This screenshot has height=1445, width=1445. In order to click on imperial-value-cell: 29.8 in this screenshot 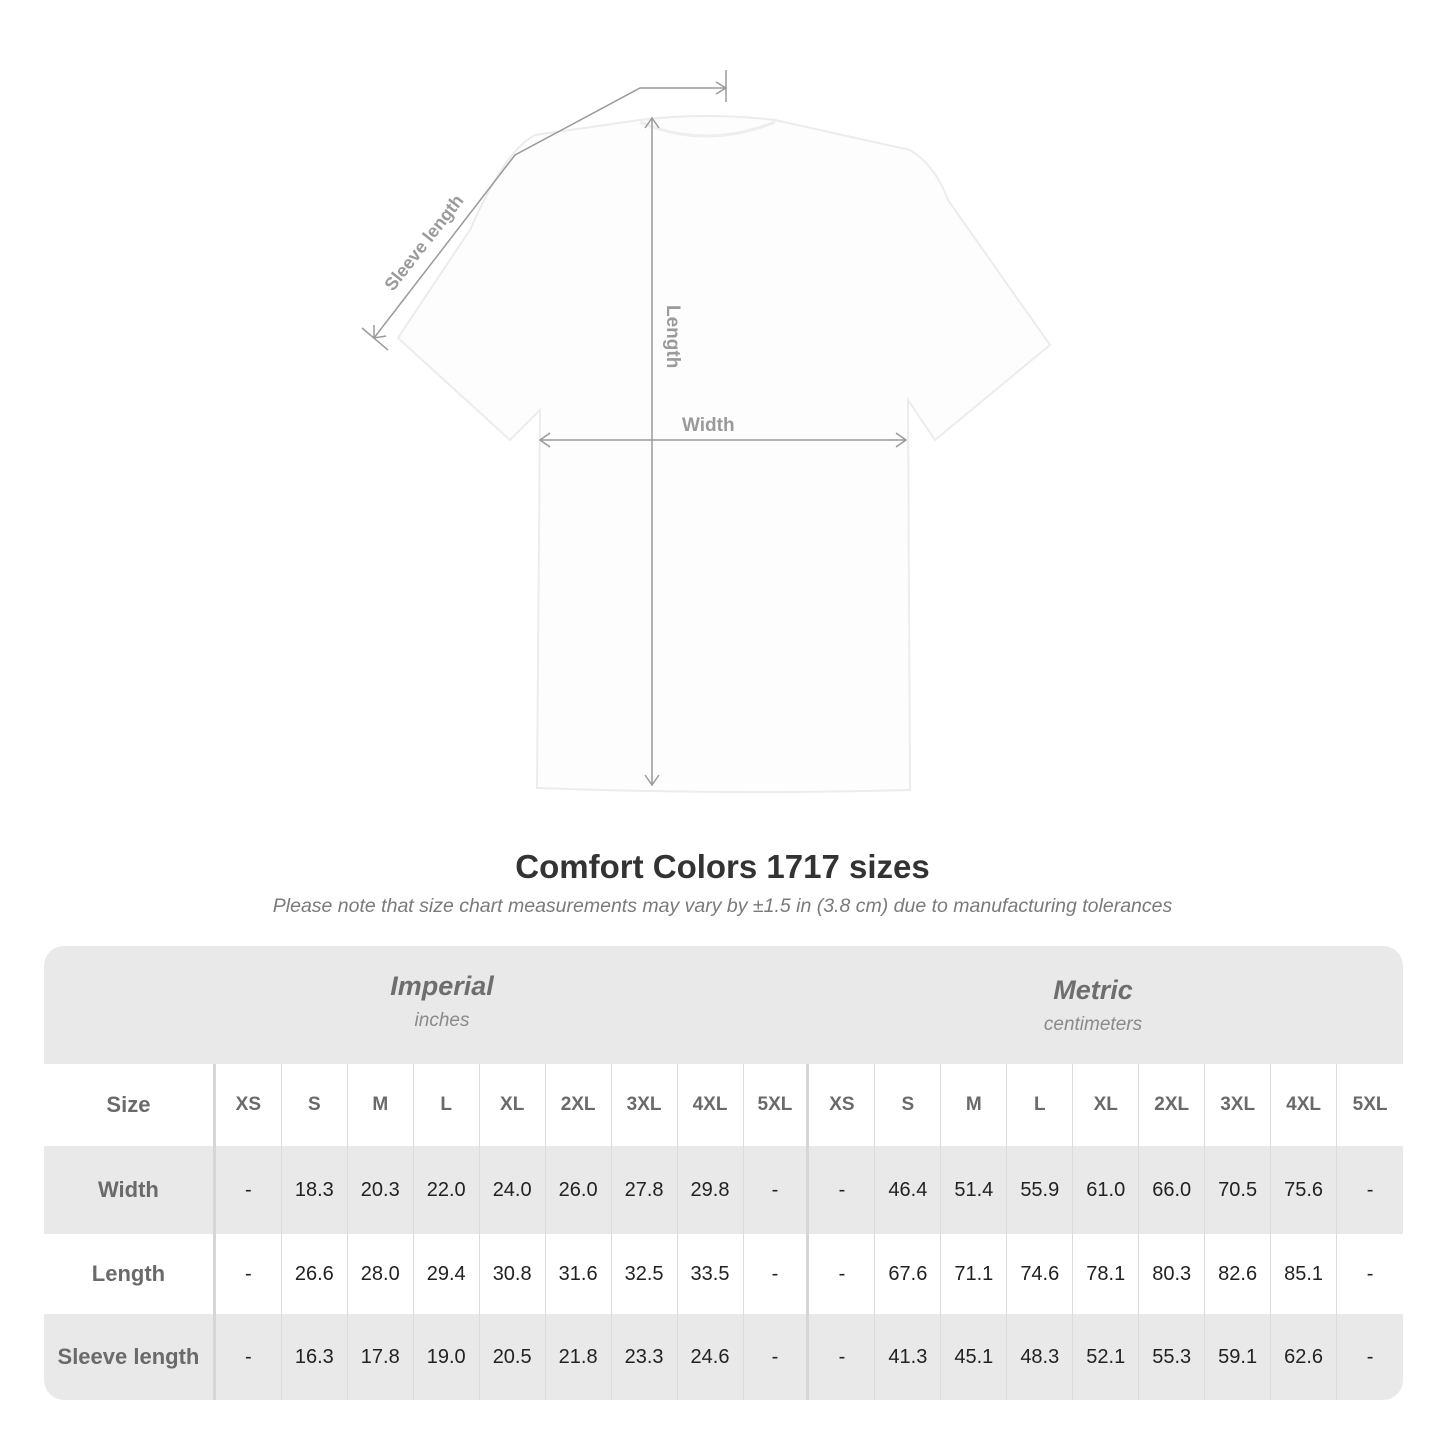, I will do `click(711, 1190)`.